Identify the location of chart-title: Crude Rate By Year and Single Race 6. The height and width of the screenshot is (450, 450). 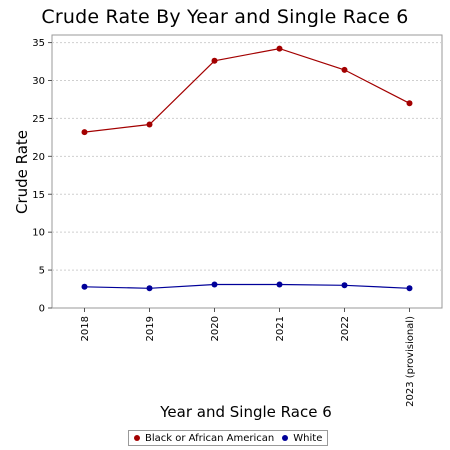
(225, 17).